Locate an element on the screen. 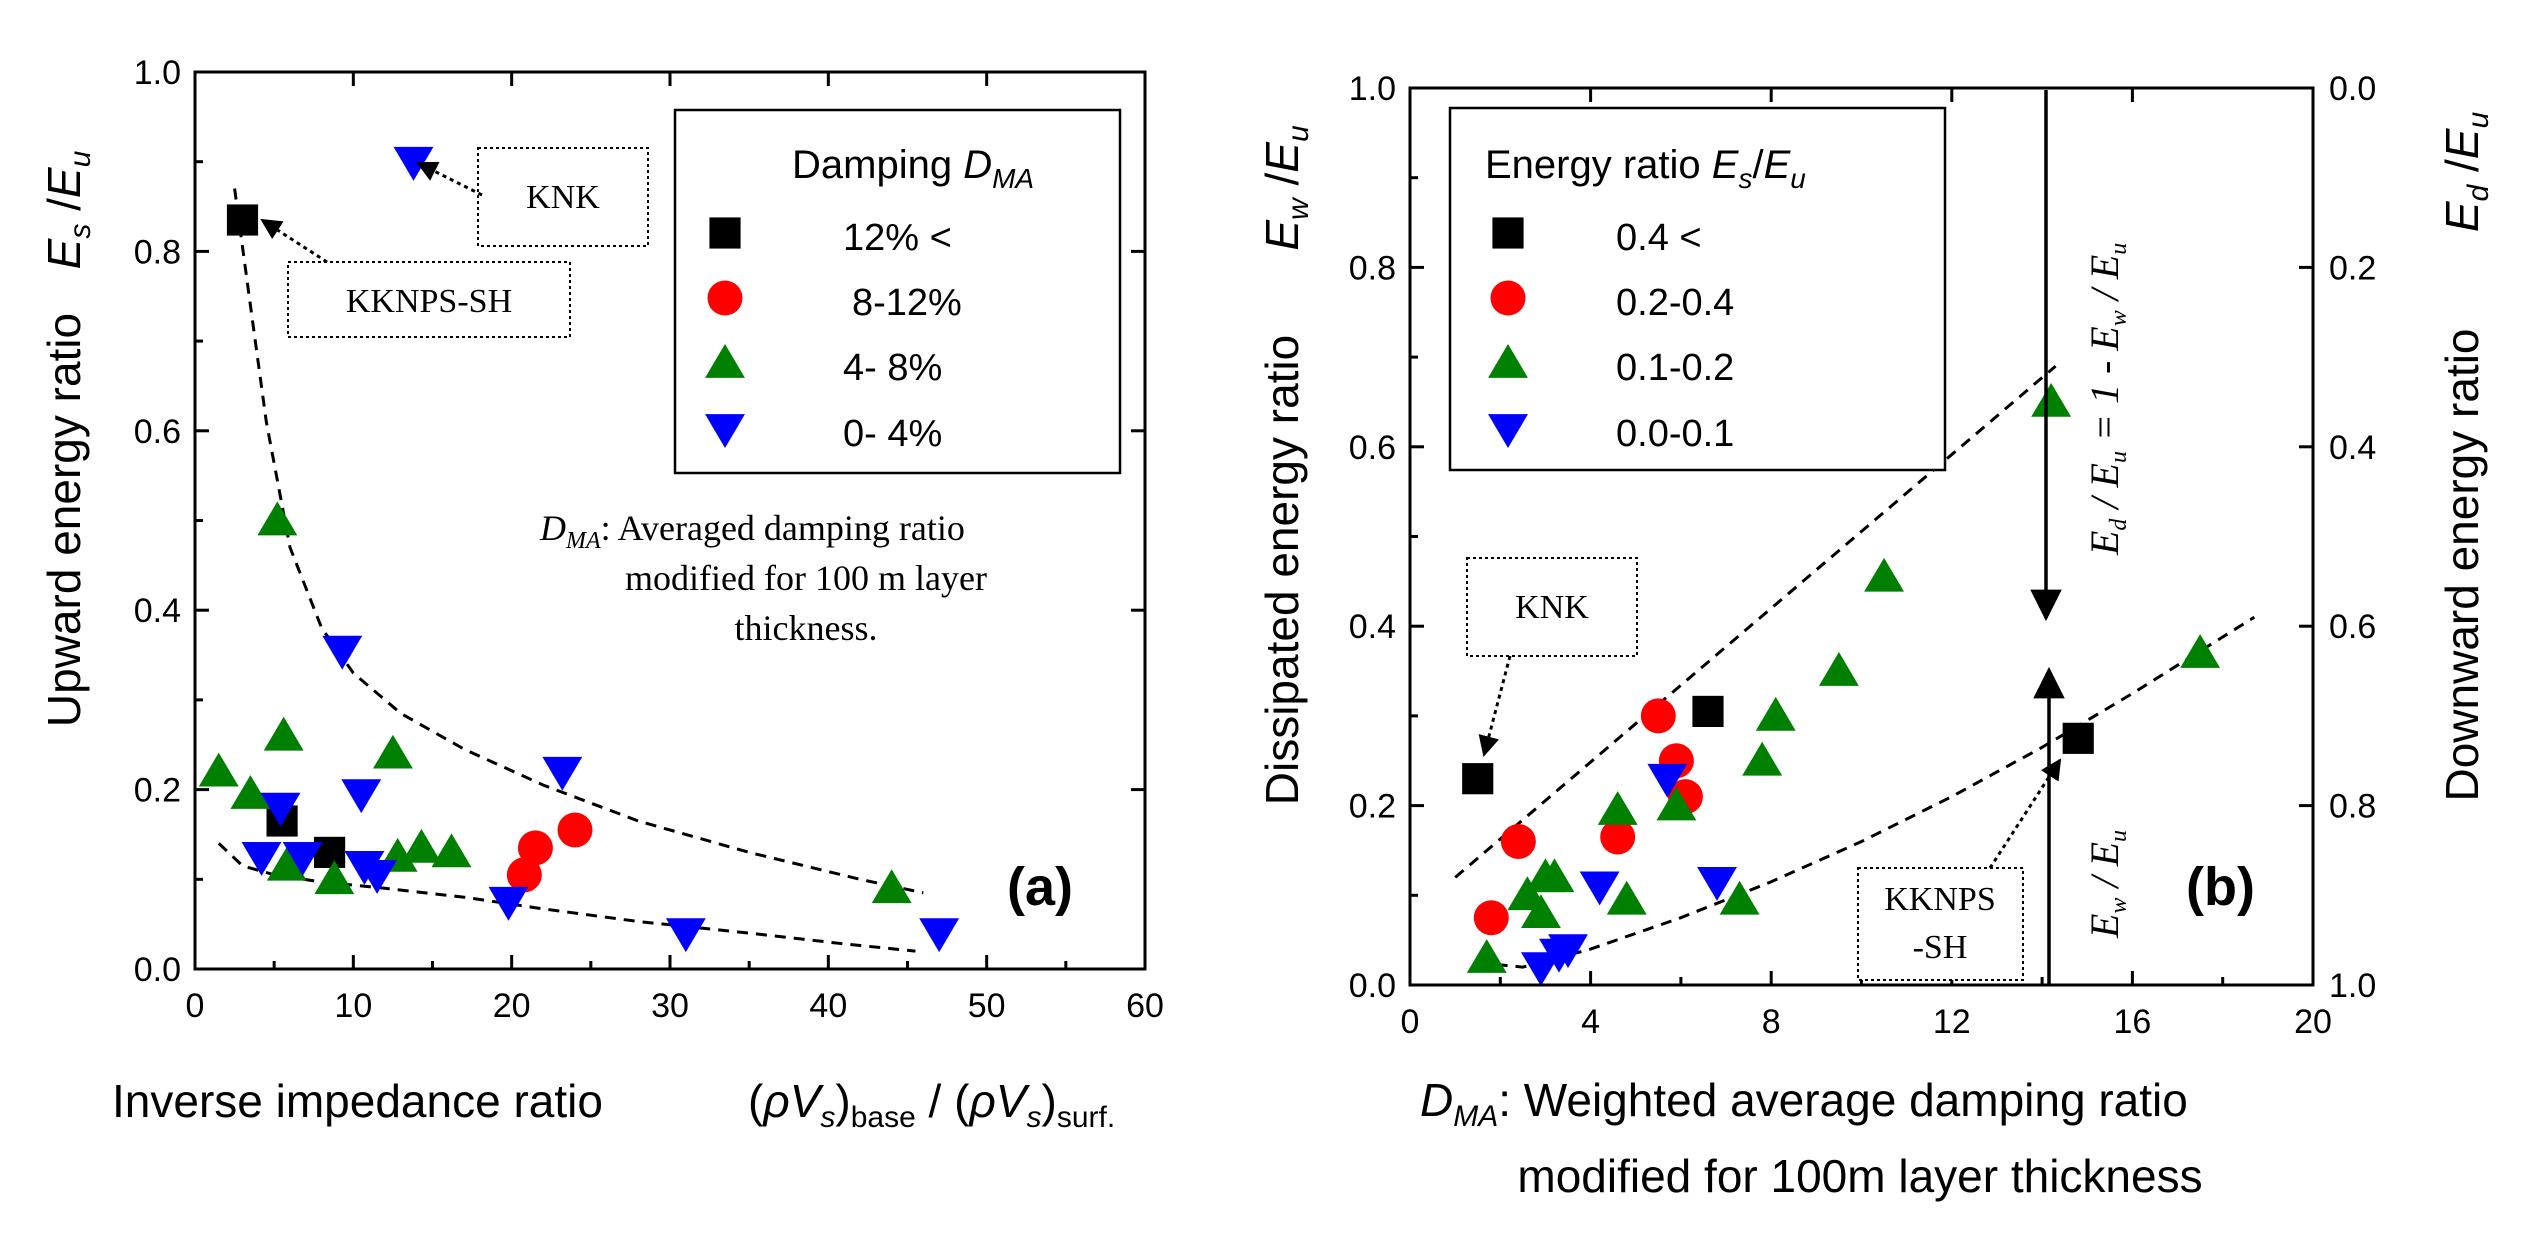  x-tick-label-a-6: 60 is located at coordinates (1145, 1006).